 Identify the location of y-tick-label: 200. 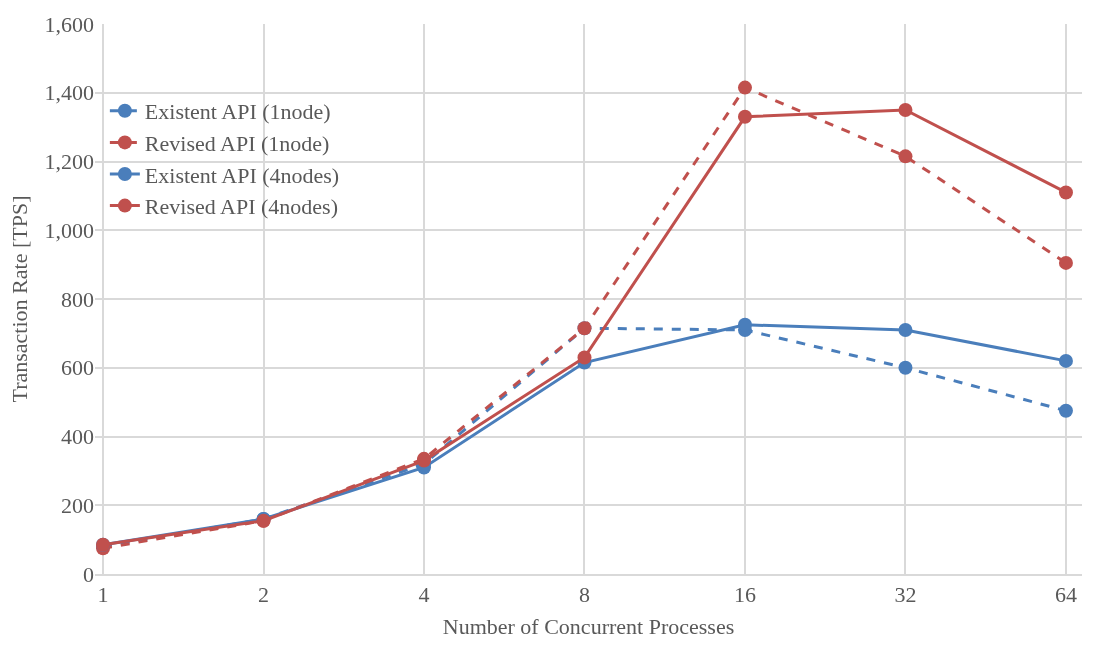
(77, 505).